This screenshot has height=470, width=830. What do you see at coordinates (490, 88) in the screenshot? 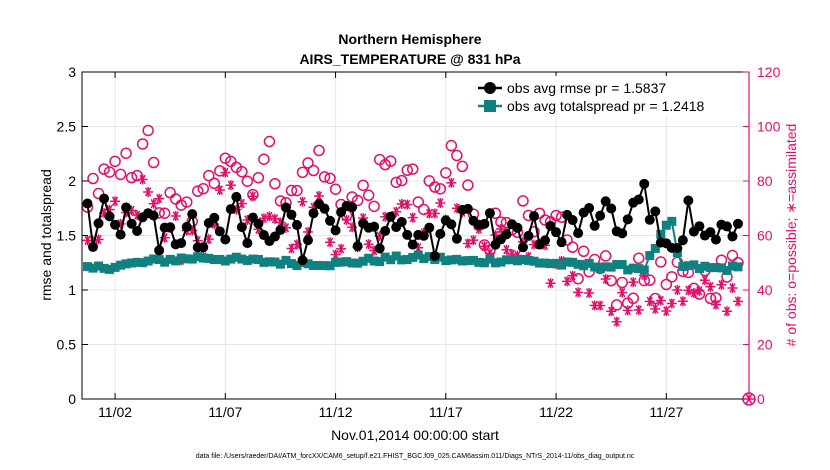
I see `legend-rmse-marker` at bounding box center [490, 88].